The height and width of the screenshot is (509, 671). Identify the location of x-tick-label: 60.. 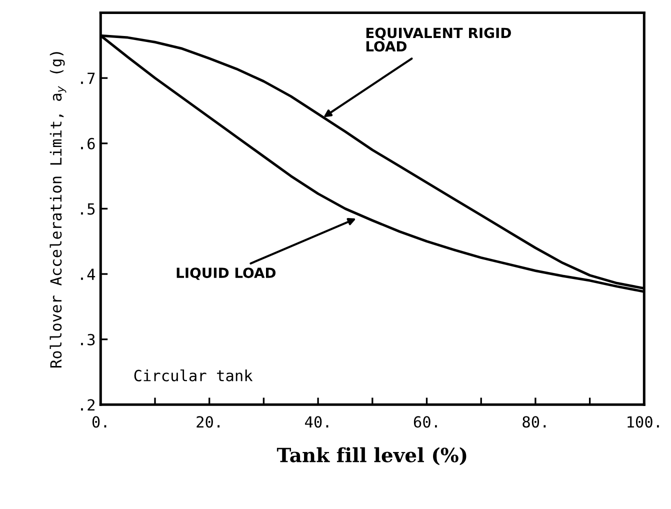
(425, 422).